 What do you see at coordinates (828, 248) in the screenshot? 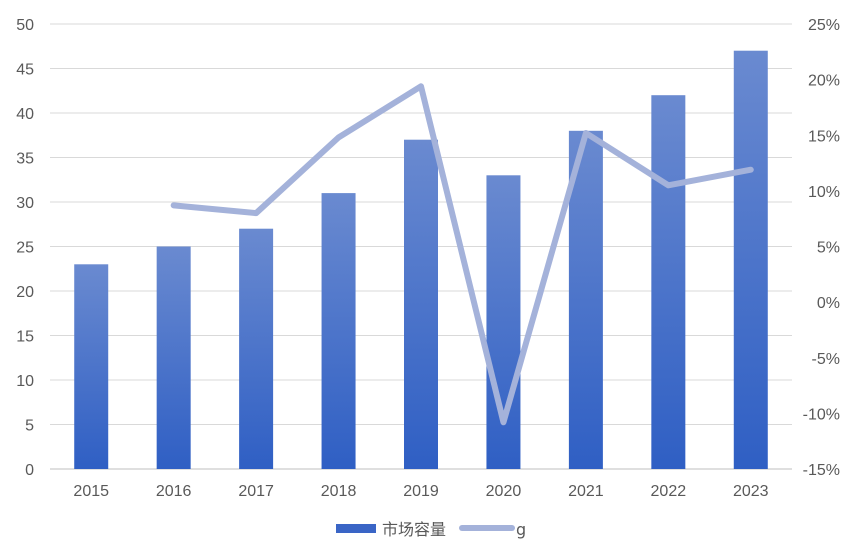
I see `right-tick-label: 5%` at bounding box center [828, 248].